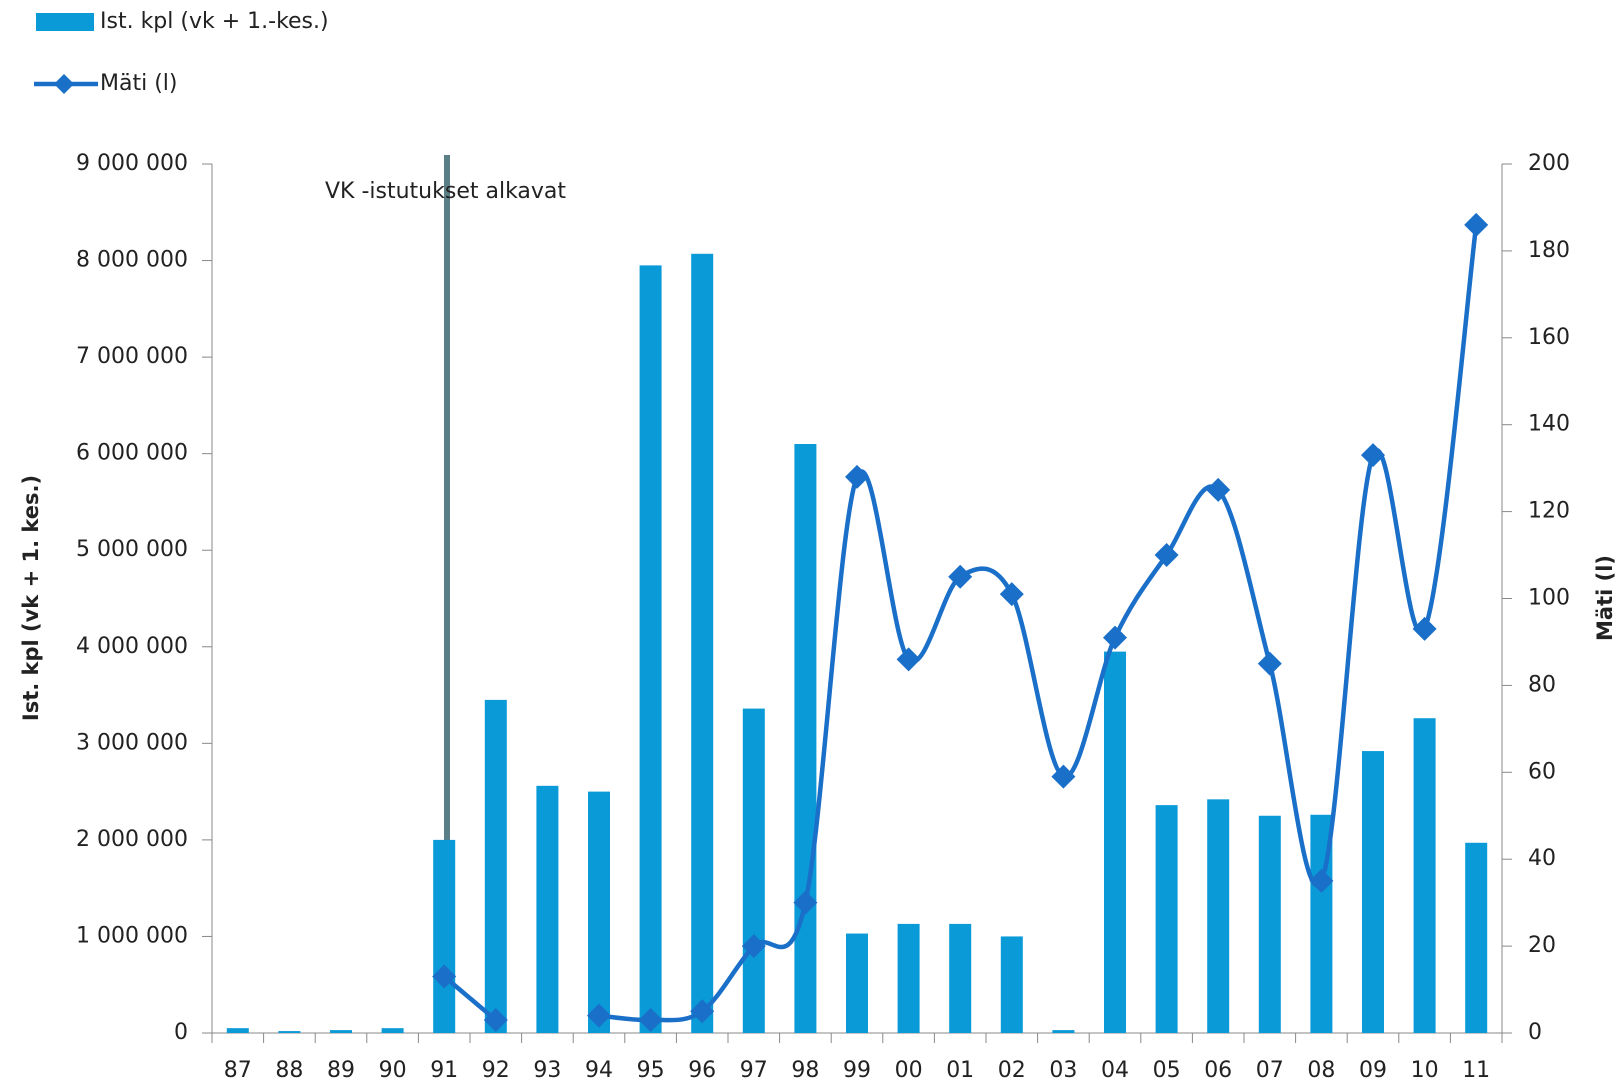  I want to click on y2-tick-label: 100, so click(1549, 598).